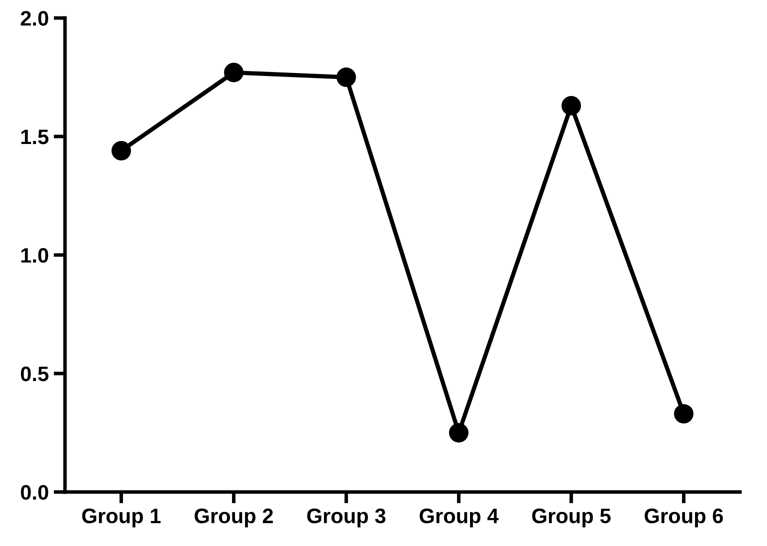 Image resolution: width=767 pixels, height=546 pixels. Describe the element at coordinates (34, 18) in the screenshot. I see `y-tick-label: 2.0` at that location.